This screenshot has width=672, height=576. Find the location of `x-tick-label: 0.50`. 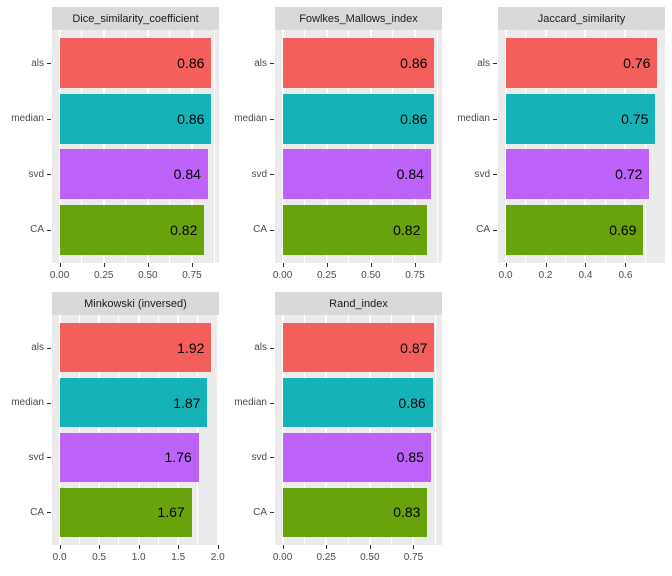

x-tick-label: 0.50 is located at coordinates (148, 275).